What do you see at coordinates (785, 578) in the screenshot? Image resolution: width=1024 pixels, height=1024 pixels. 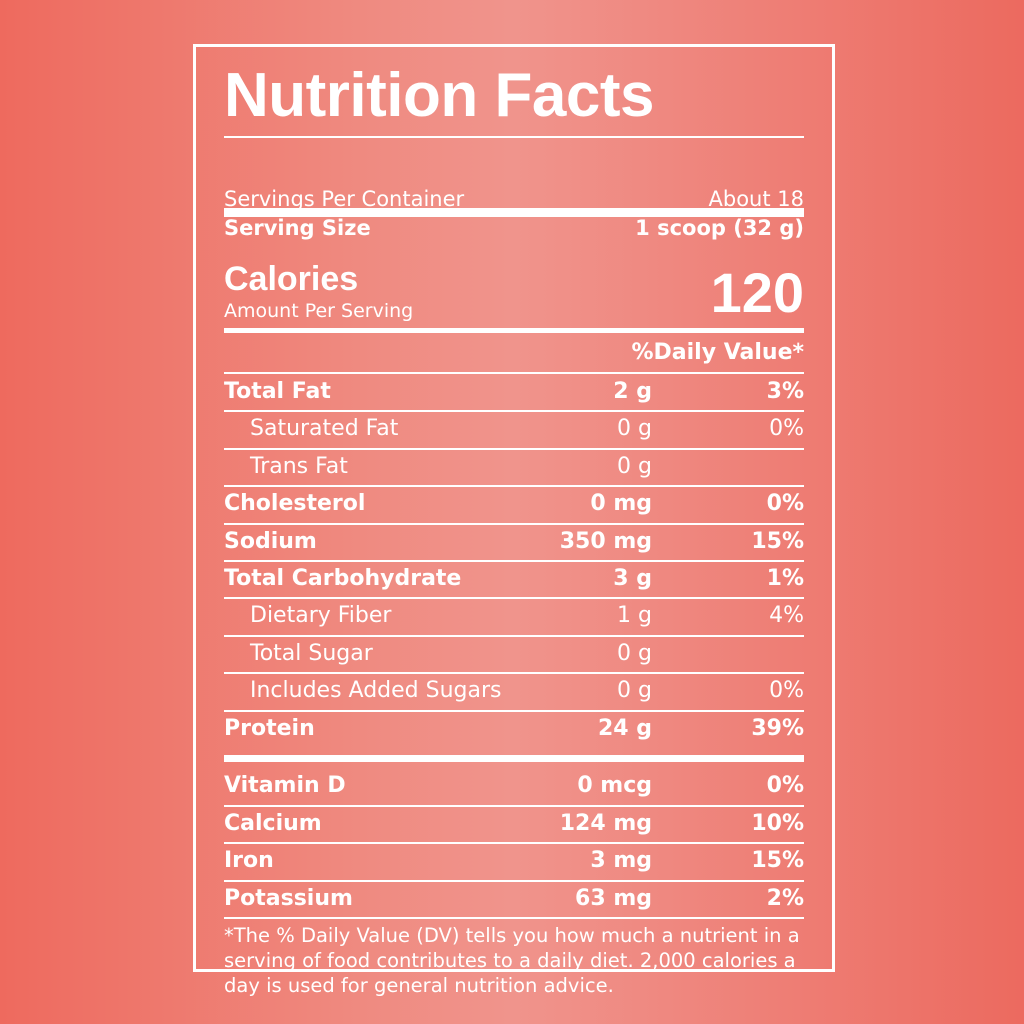 I see `nutrient-daily-value: 1%` at bounding box center [785, 578].